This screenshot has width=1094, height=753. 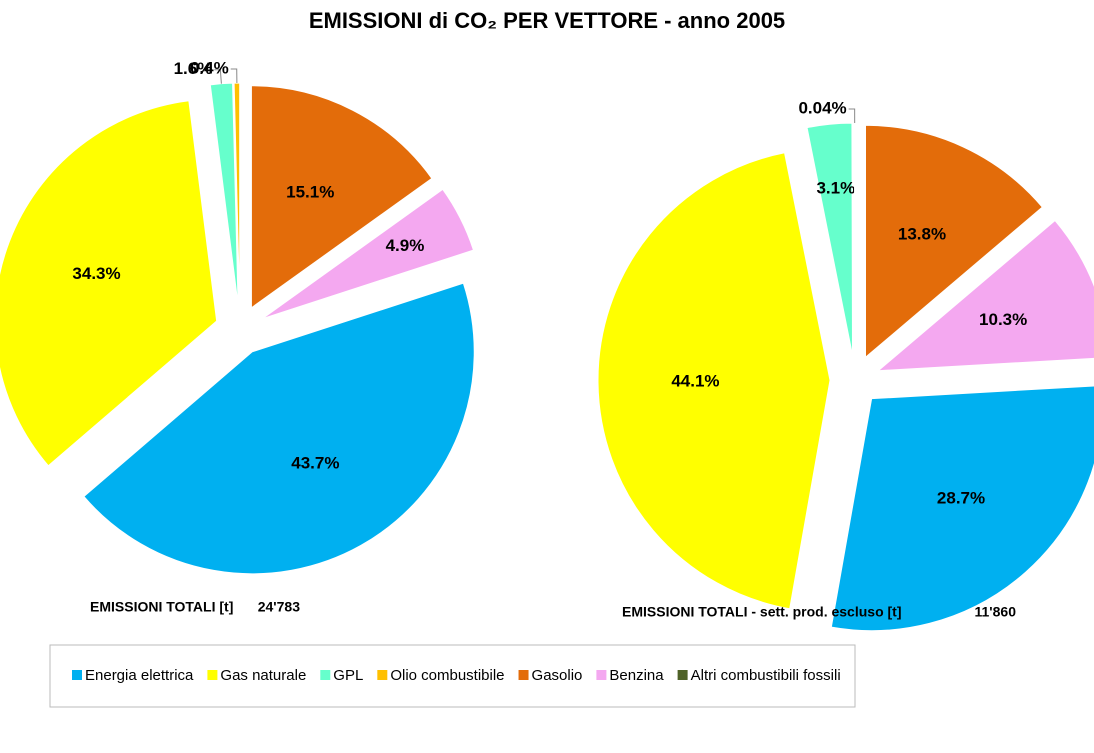 I want to click on chart-title: EMISSIONI di CO₂ PER VETTORE - anno 2005, so click(x=547, y=20).